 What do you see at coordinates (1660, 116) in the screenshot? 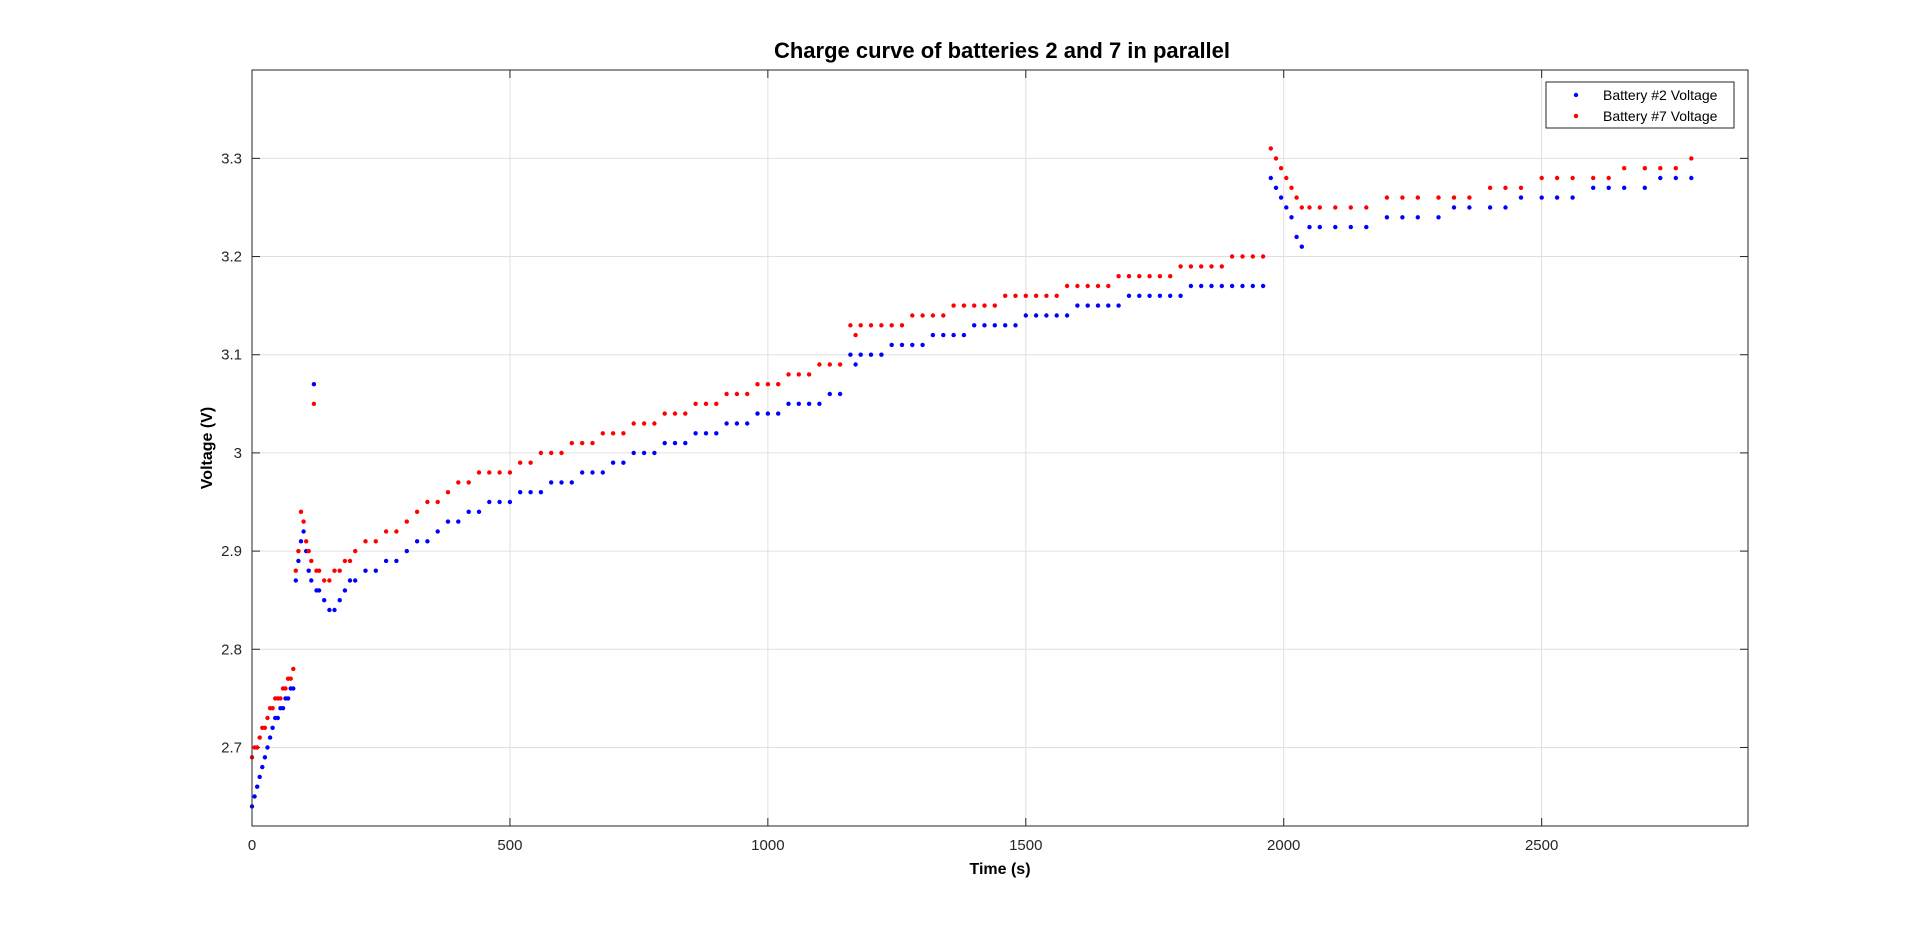
I see `legend-label-battery-7: Battery #7 Voltage` at bounding box center [1660, 116].